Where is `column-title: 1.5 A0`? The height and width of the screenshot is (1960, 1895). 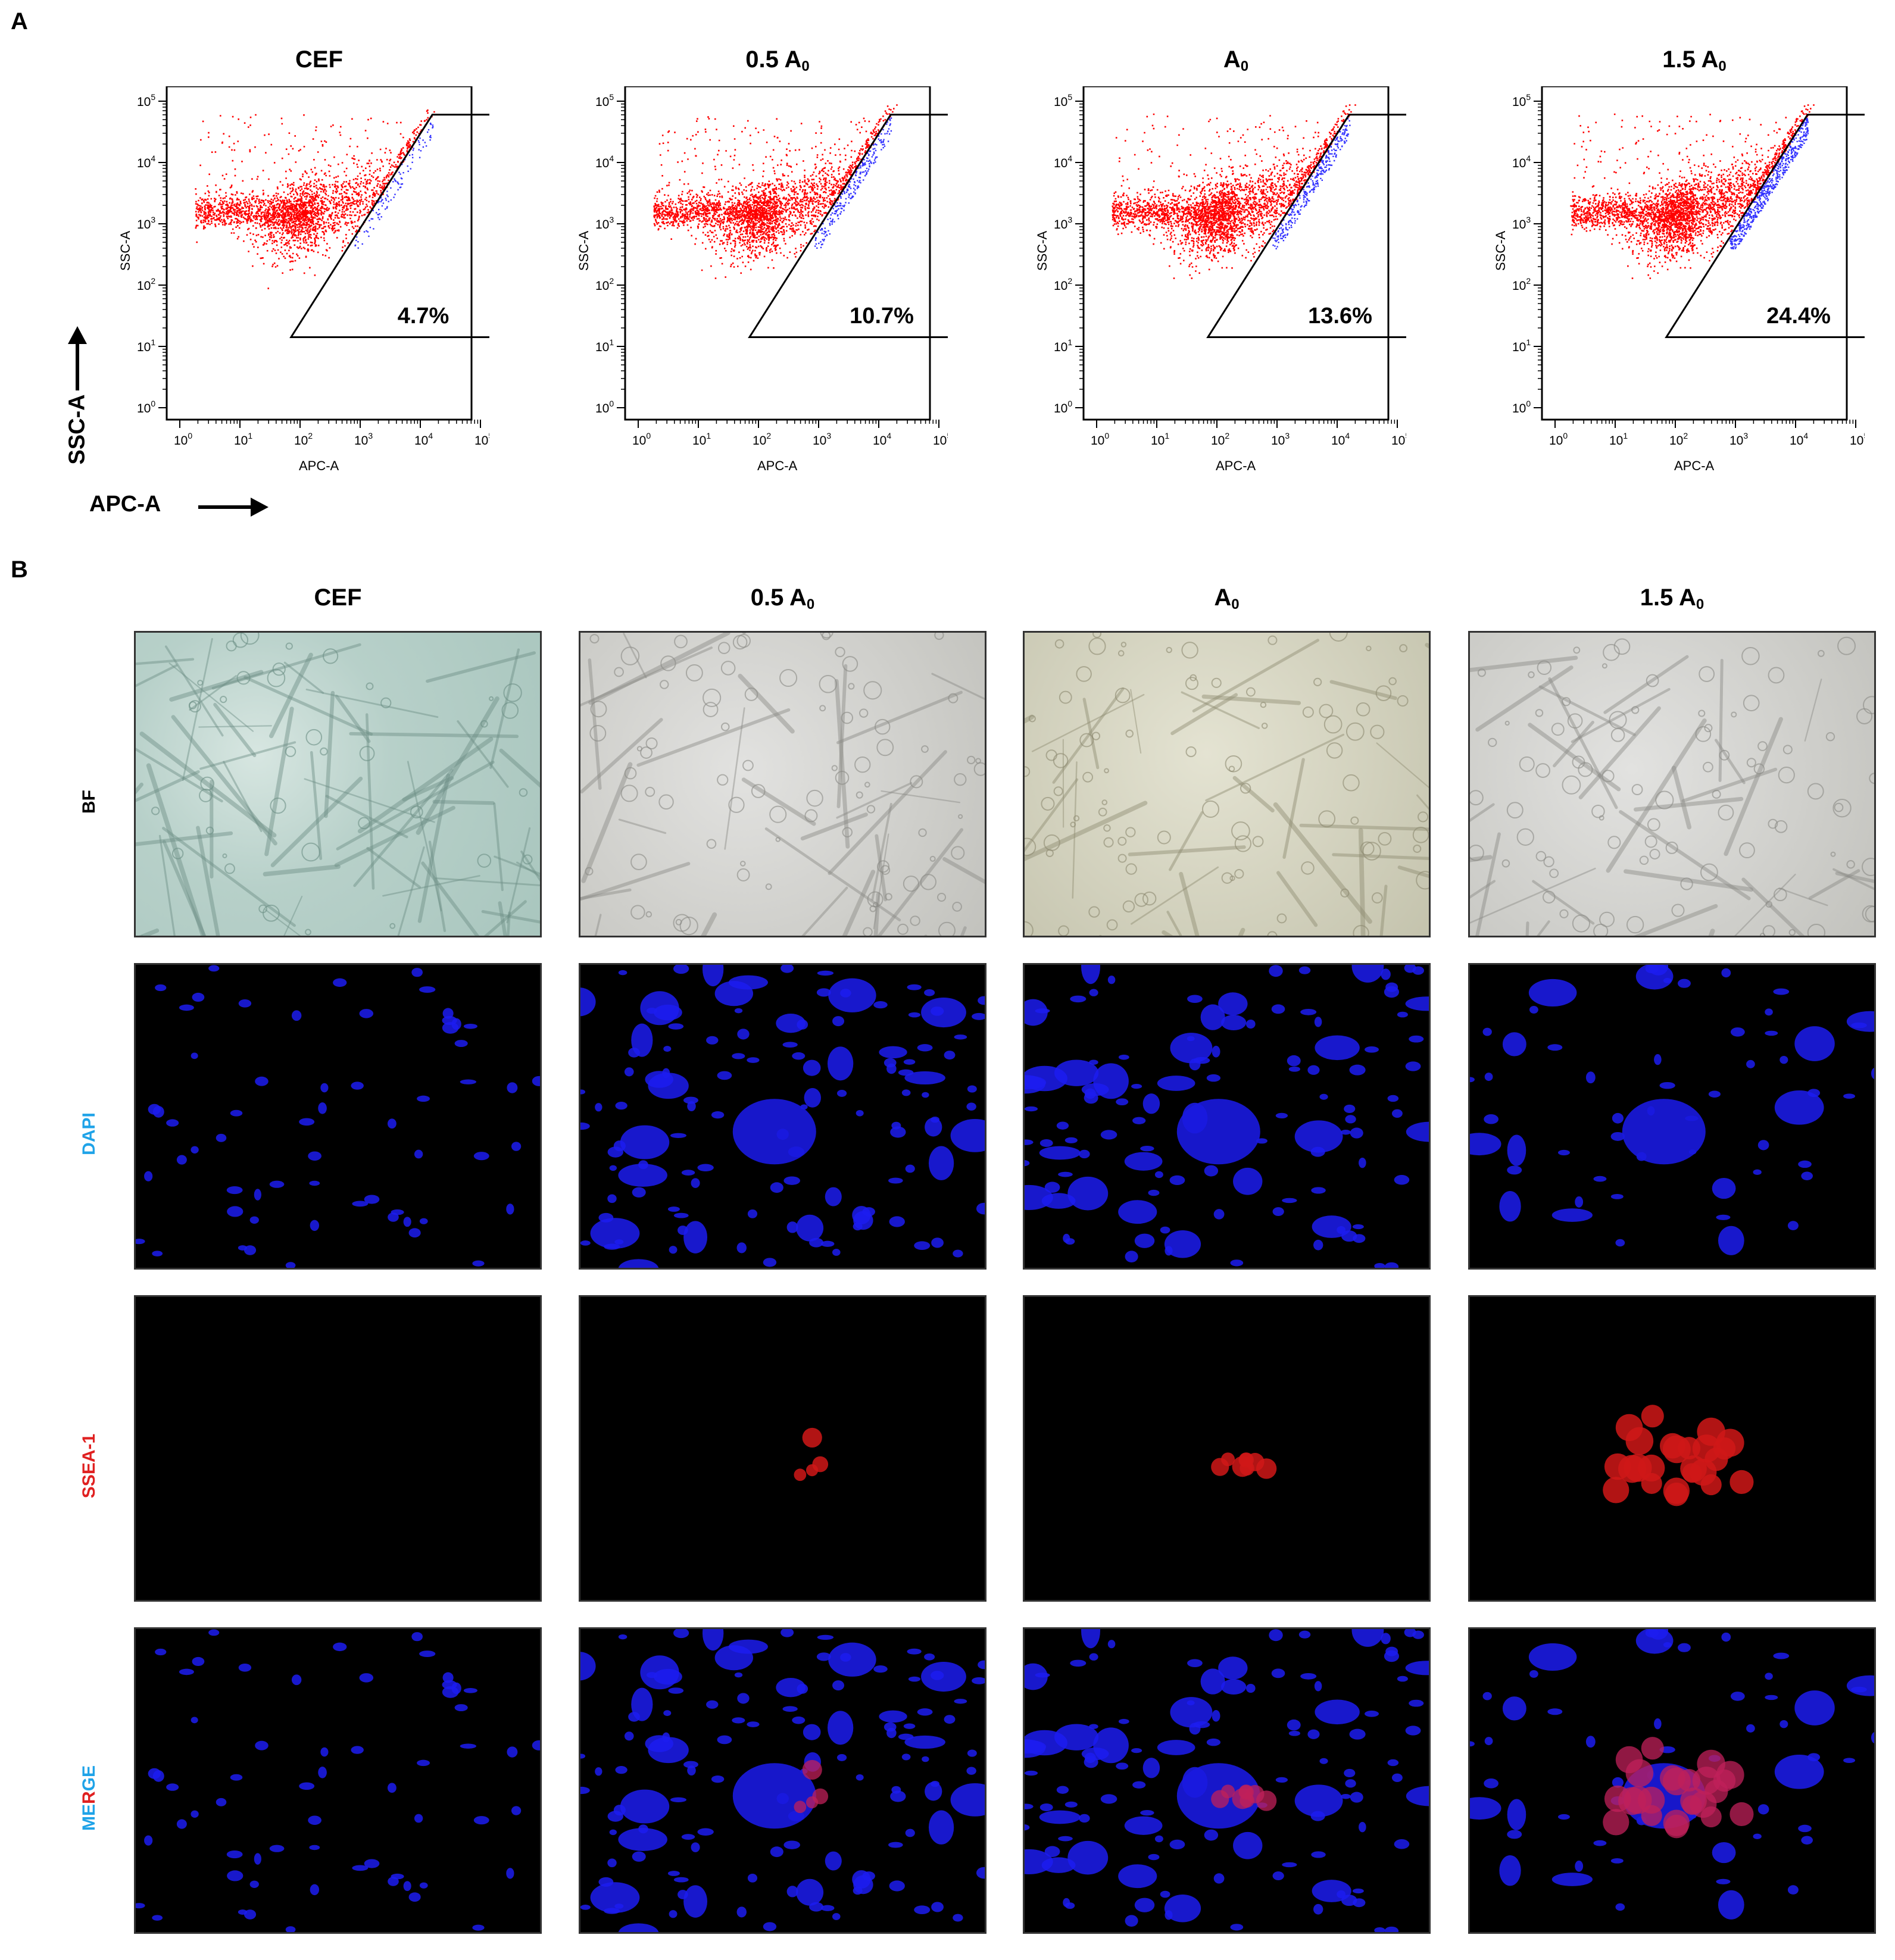 column-title: 1.5 A0 is located at coordinates (1672, 598).